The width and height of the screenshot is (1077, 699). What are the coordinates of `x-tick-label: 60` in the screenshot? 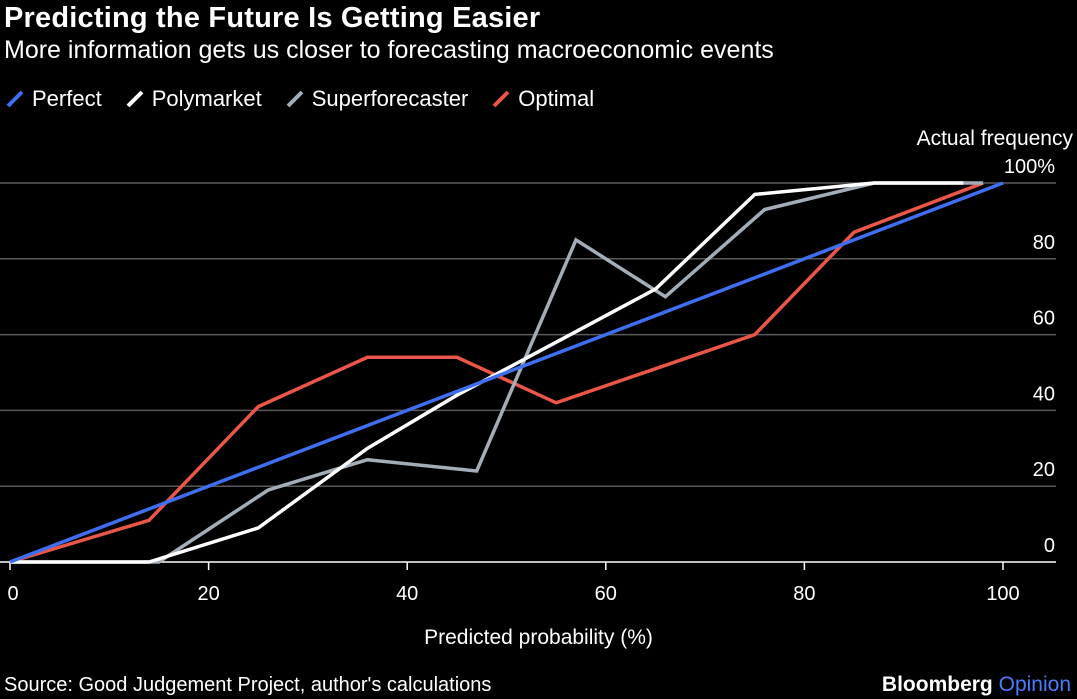 It's located at (606, 594).